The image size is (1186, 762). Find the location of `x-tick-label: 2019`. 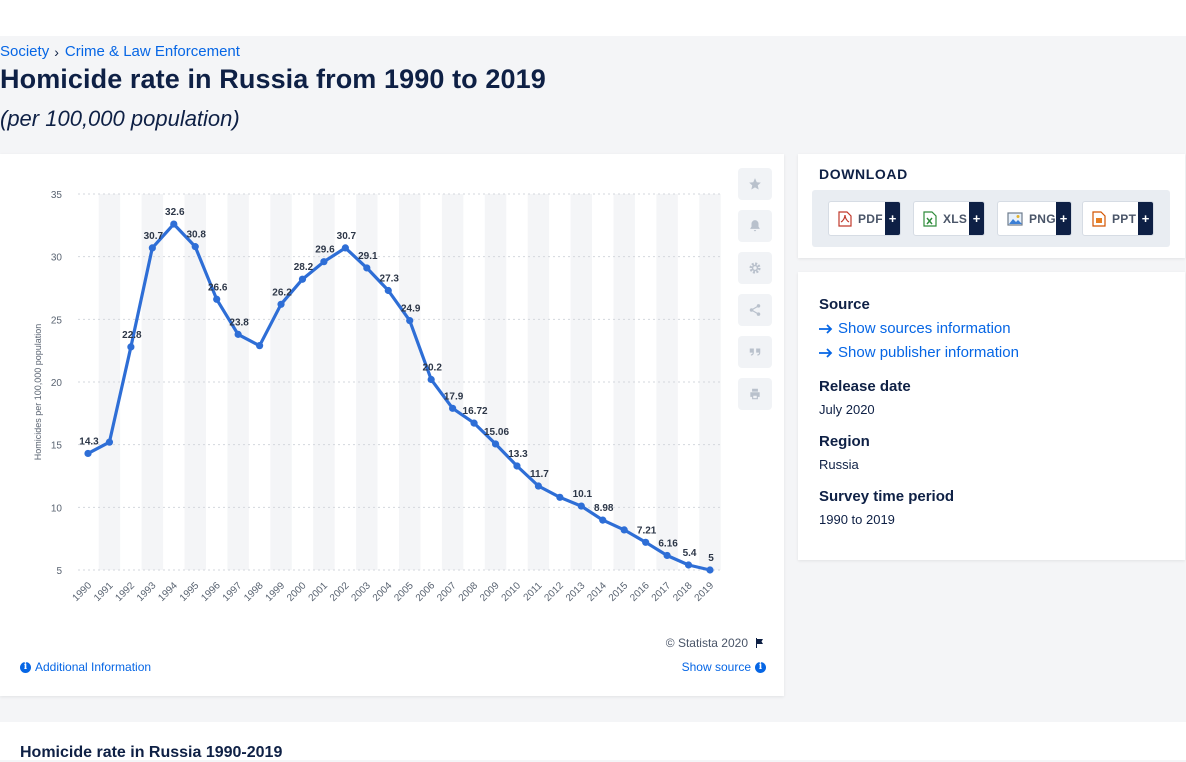

x-tick-label: 2019 is located at coordinates (705, 592).